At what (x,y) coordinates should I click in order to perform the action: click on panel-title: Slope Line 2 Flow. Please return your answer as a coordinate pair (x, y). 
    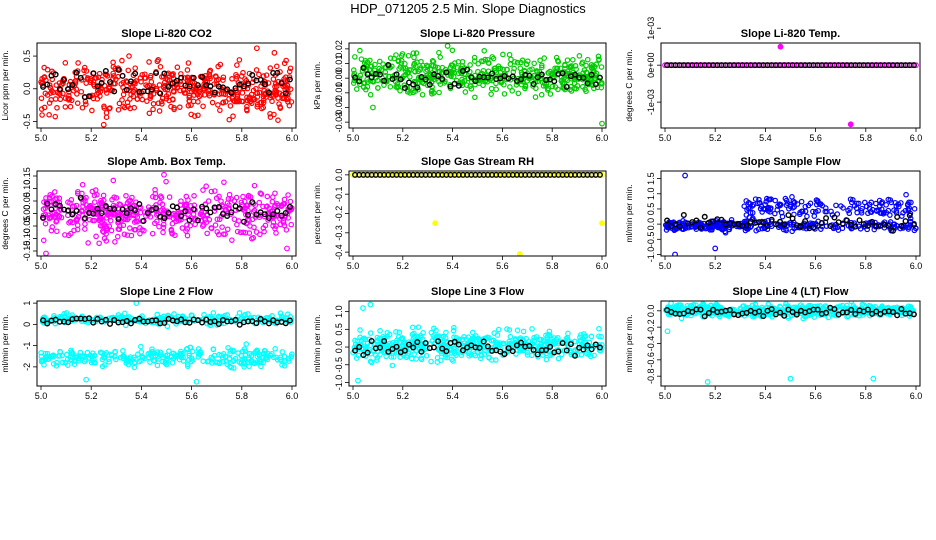
    Looking at the image, I should click on (166, 292).